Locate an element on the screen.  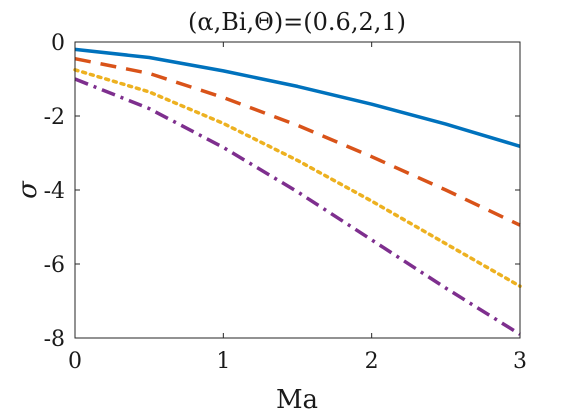
x-tick-label: 2 is located at coordinates (372, 361).